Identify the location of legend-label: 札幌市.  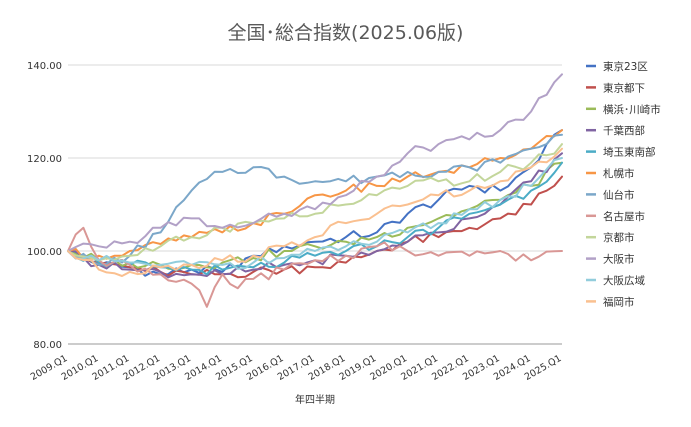
(619, 173).